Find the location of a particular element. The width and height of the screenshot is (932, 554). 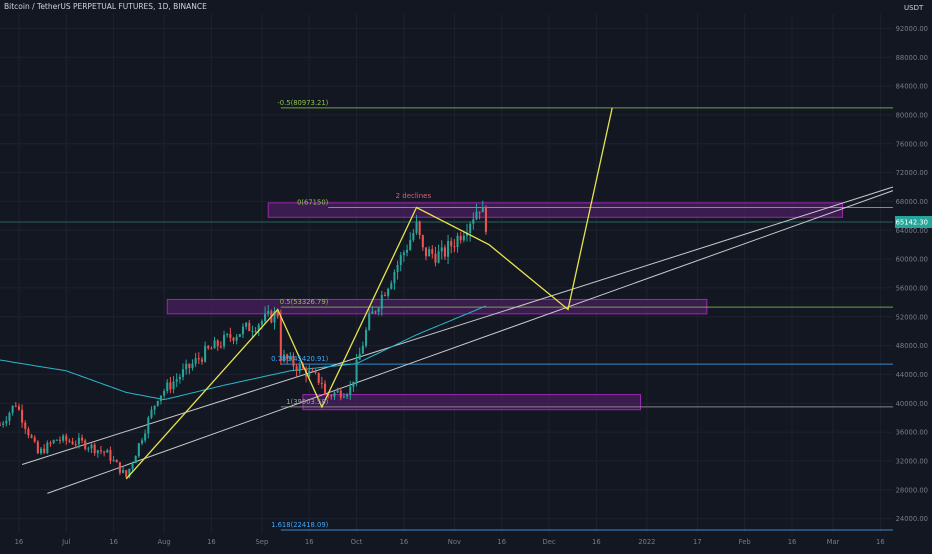

fib-level-label: 0.786(45420.91) is located at coordinates (300, 359).